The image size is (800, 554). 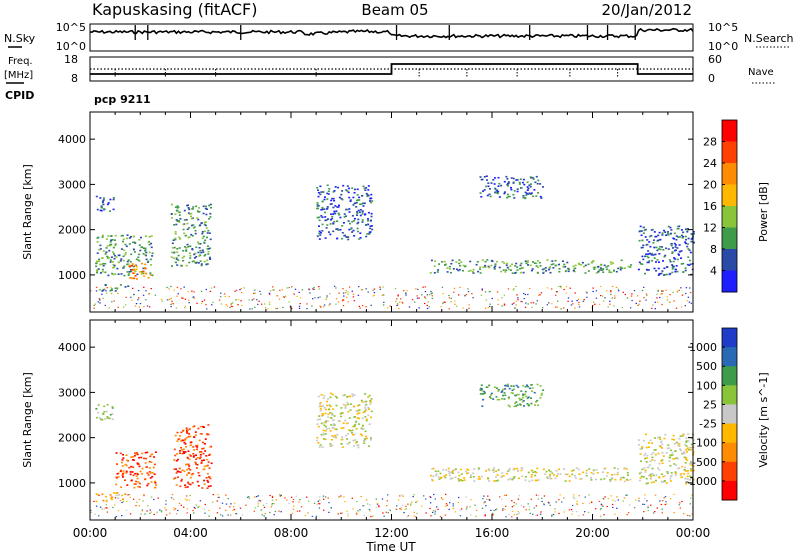 I want to click on colorbar-segment, so click(x=729, y=414).